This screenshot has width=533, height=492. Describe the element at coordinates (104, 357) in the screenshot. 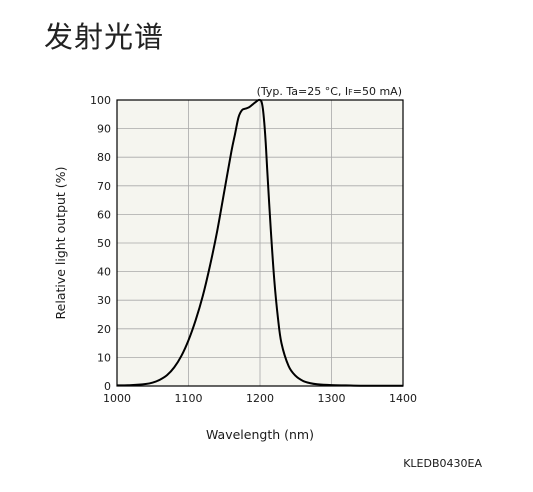

I see `y-tick-label: 10` at that location.